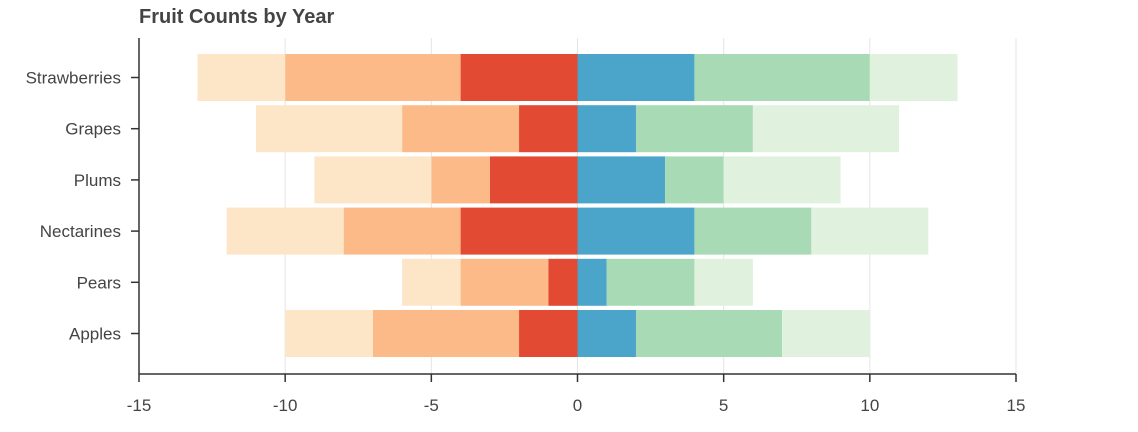 The height and width of the screenshot is (432, 1138). Describe the element at coordinates (93, 129) in the screenshot. I see `y-tick-label-grapes: Grapes` at that location.